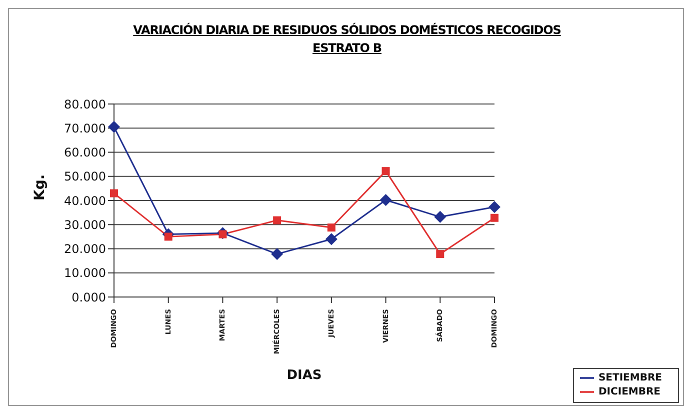  What do you see at coordinates (85, 104) in the screenshot?
I see `y-tick-label: 80.000` at bounding box center [85, 104].